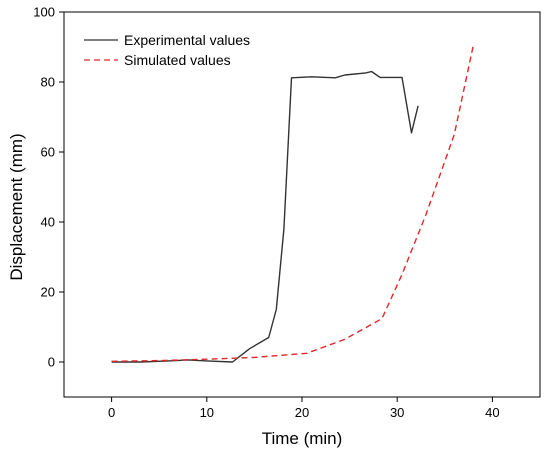  Describe the element at coordinates (51, 362) in the screenshot. I see `y-tick-label: 0` at that location.